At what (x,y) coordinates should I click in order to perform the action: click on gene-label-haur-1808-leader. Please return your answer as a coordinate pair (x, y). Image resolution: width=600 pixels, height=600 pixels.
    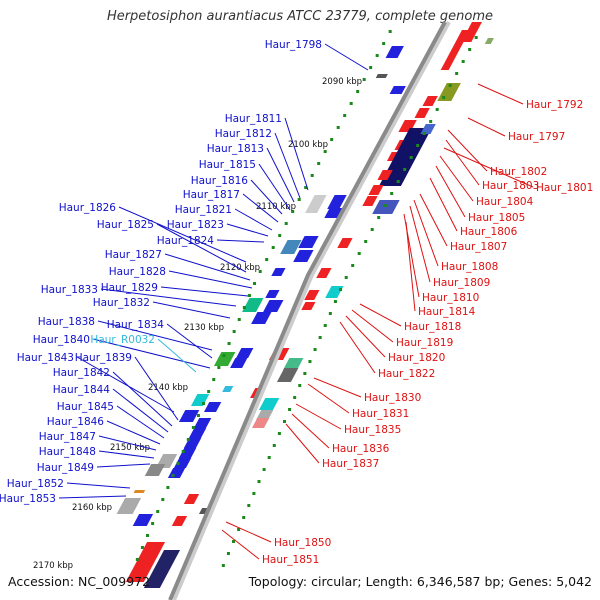
    Looking at the image, I should click on (426, 233).